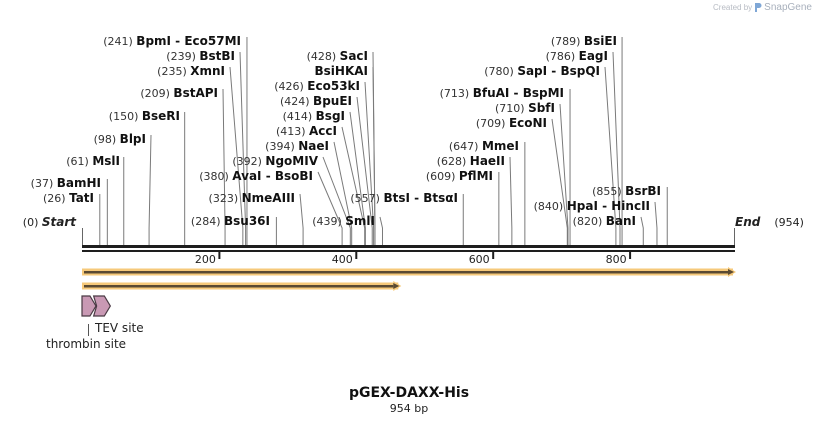  I want to click on enzyme-label: (647) MmeI, so click(484, 146).